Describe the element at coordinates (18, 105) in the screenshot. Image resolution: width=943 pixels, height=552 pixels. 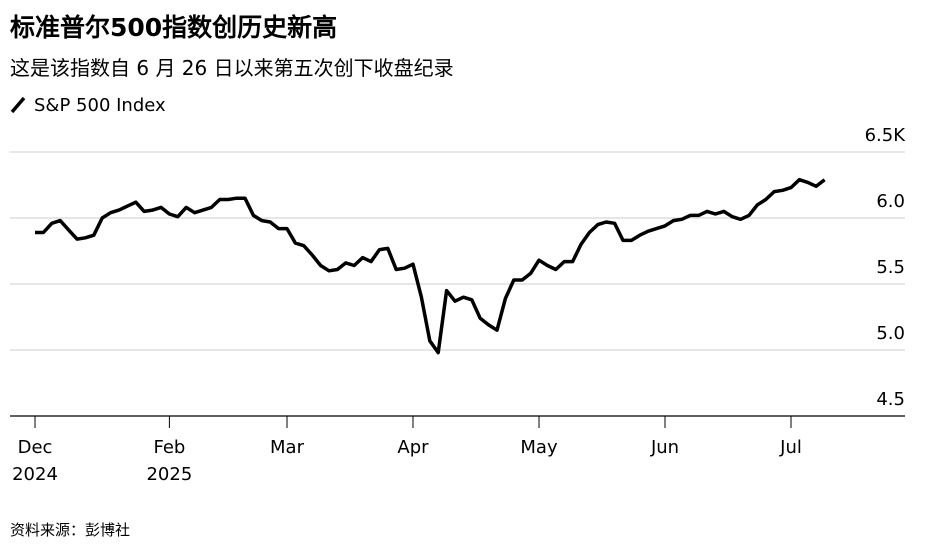
I see `legend-swatch` at that location.